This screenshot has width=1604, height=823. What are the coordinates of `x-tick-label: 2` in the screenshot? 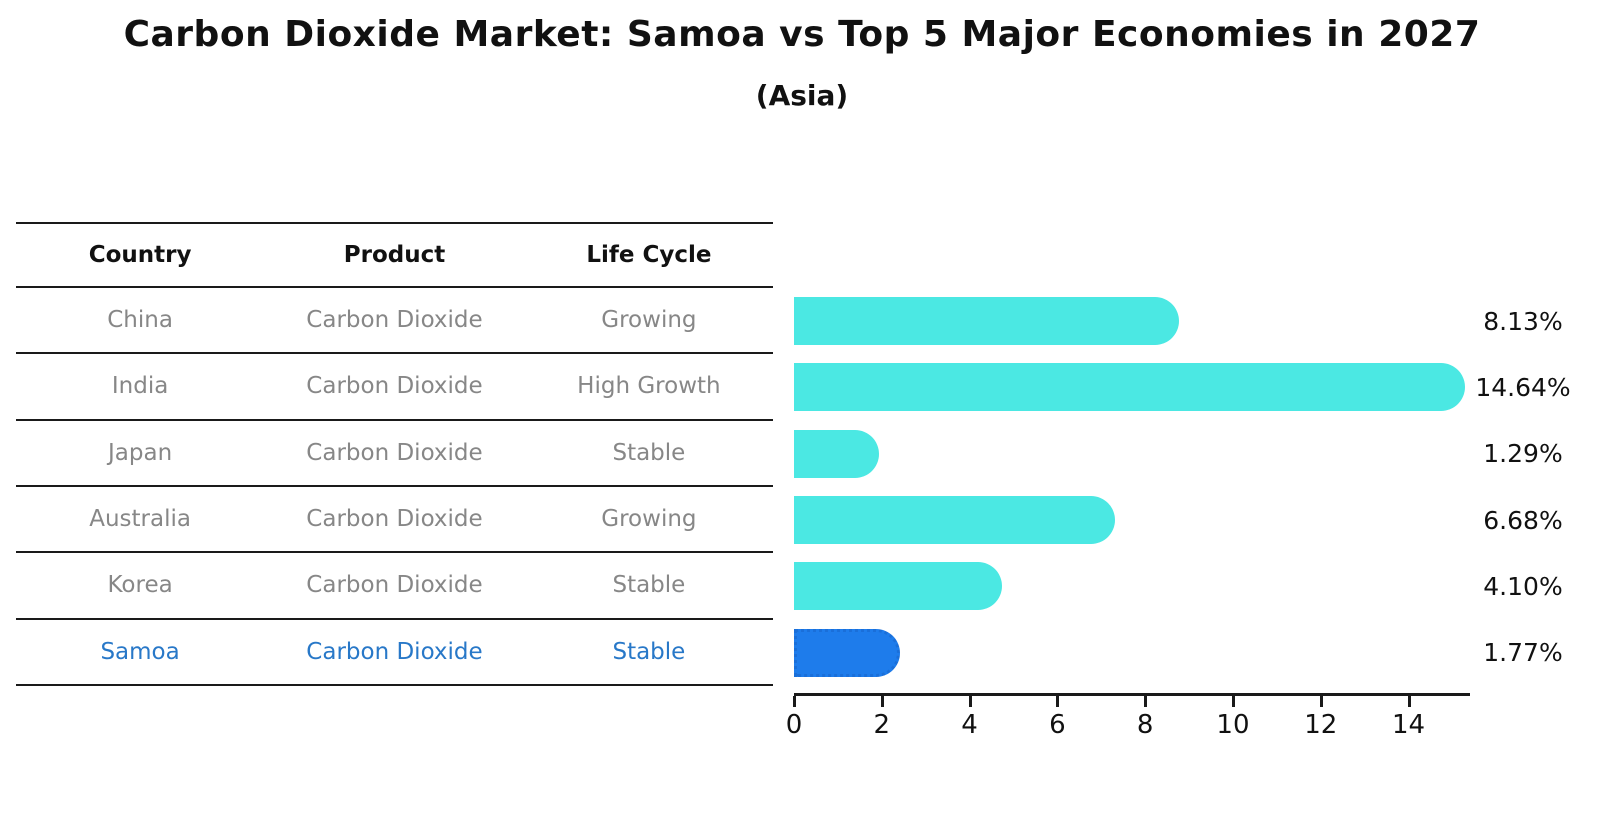 It's located at (882, 725).